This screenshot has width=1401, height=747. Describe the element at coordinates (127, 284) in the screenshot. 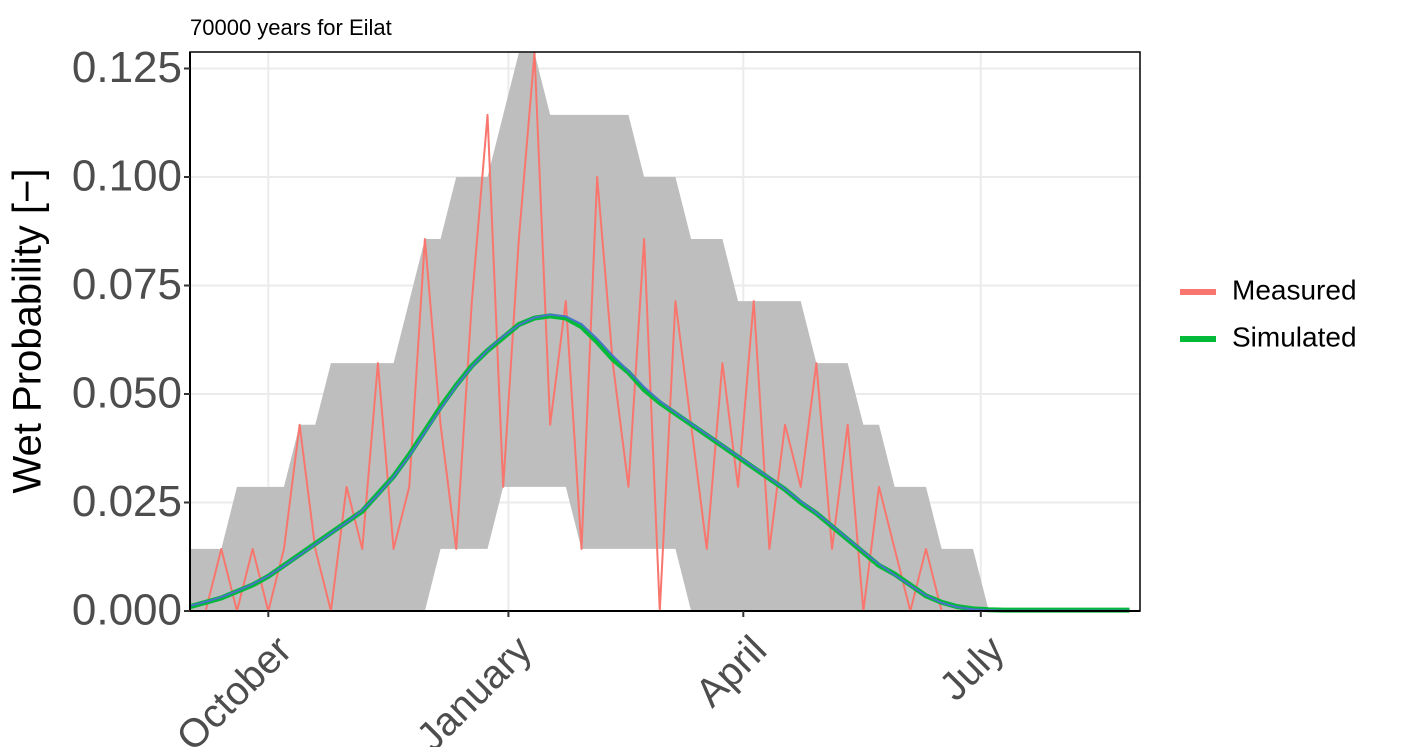

I see `y-tick-label: 0.075` at that location.